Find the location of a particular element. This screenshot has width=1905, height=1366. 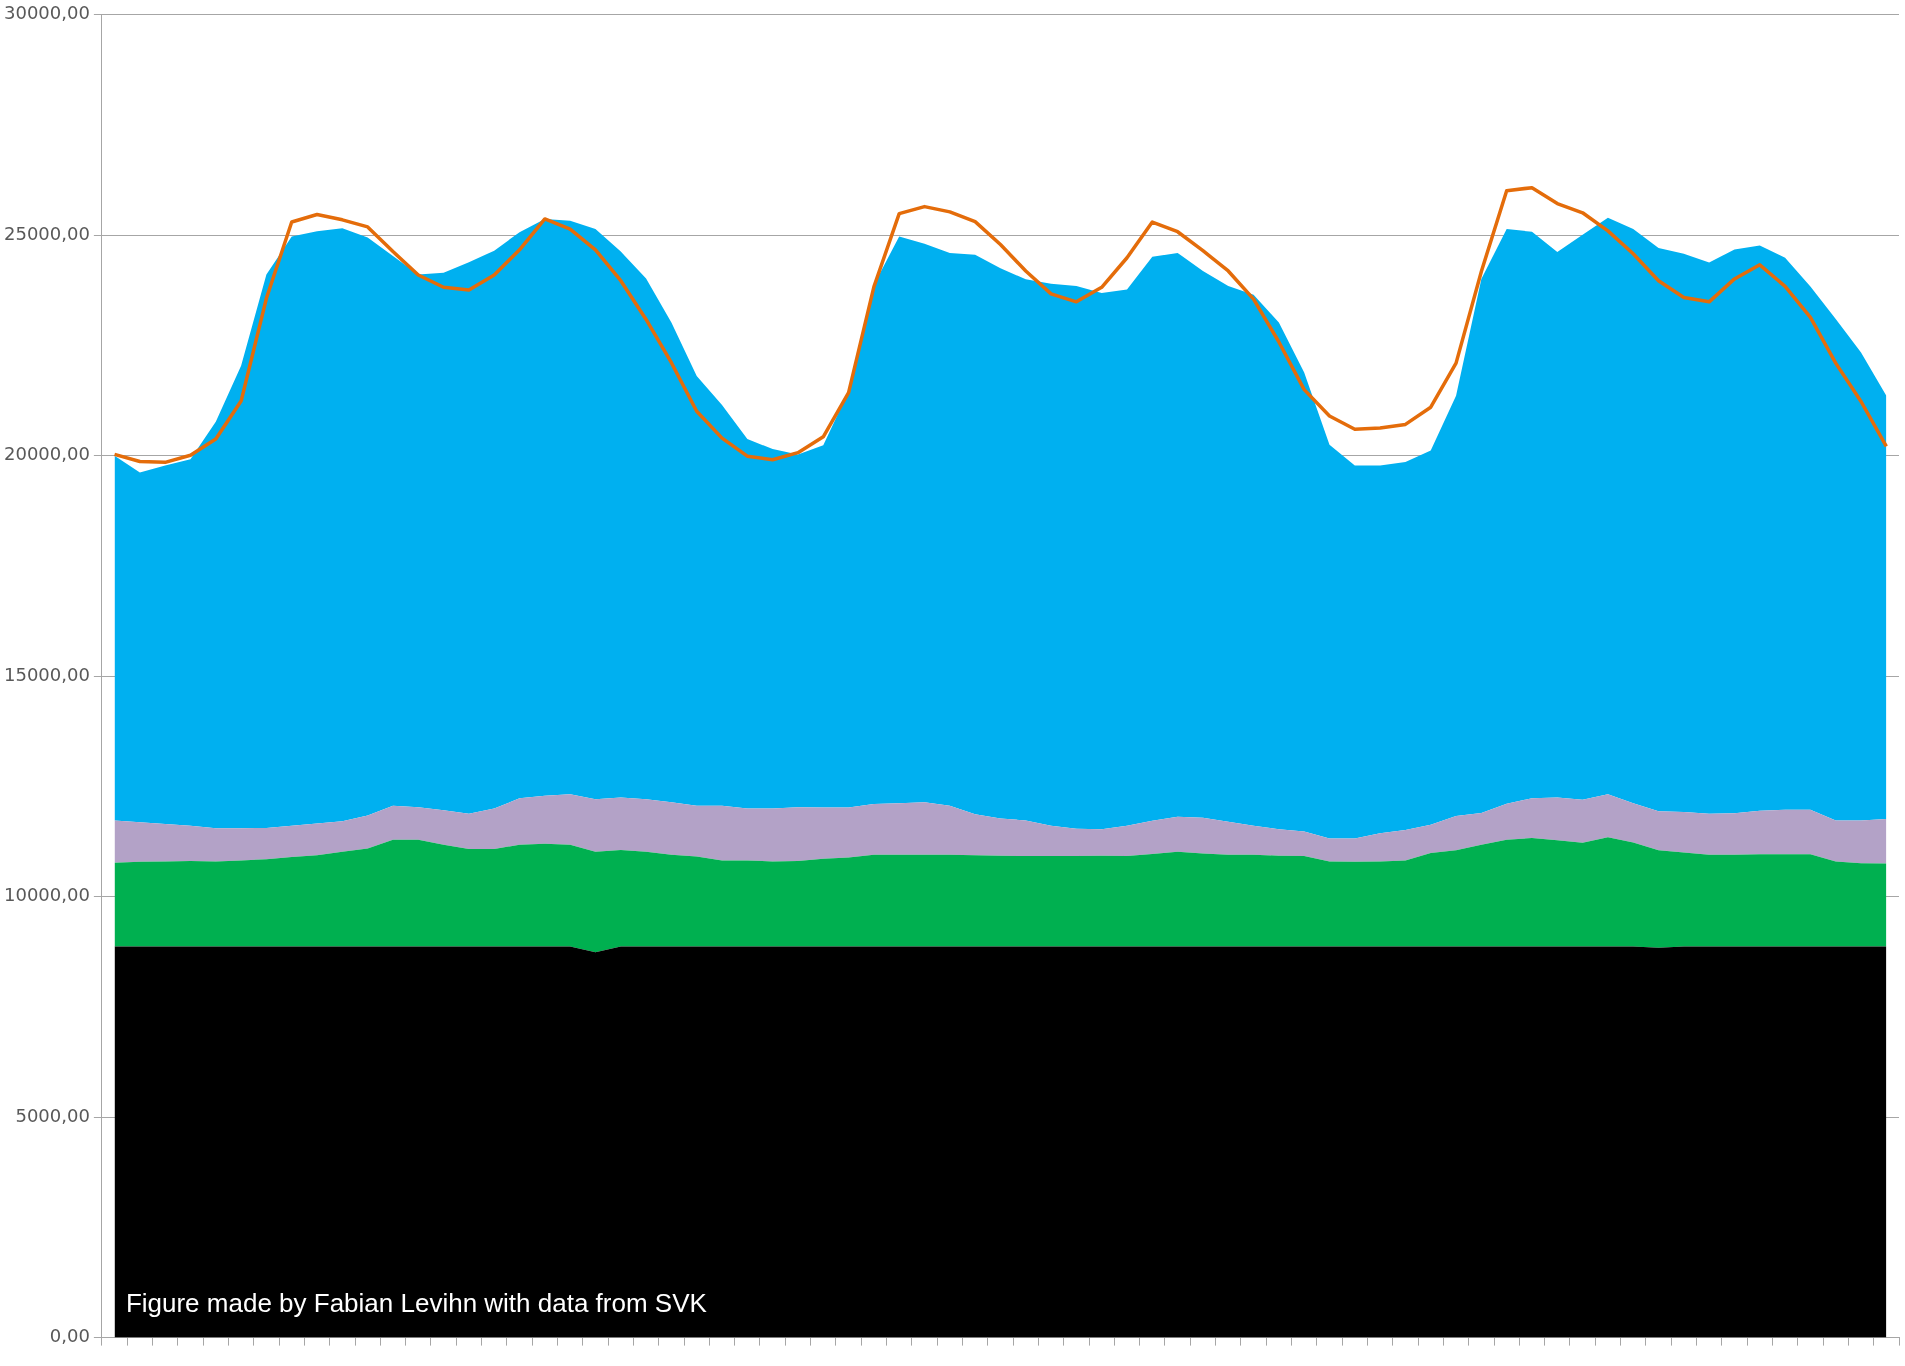

y-tick-label: 5000,00 is located at coordinates (52, 1115).